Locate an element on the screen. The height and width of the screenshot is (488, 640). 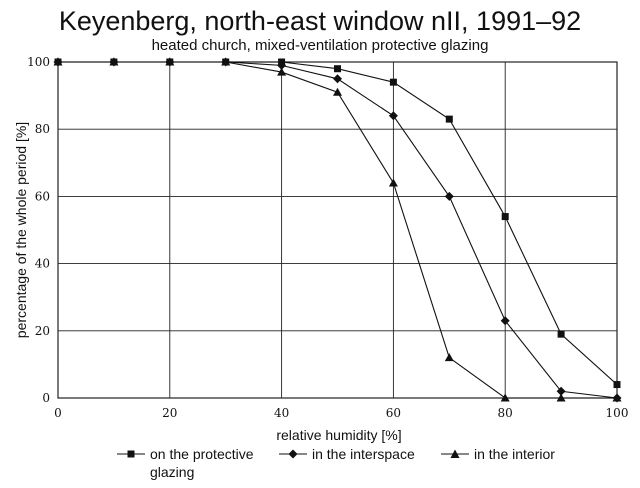
legend-label: in the interspace is located at coordinates (363, 454).